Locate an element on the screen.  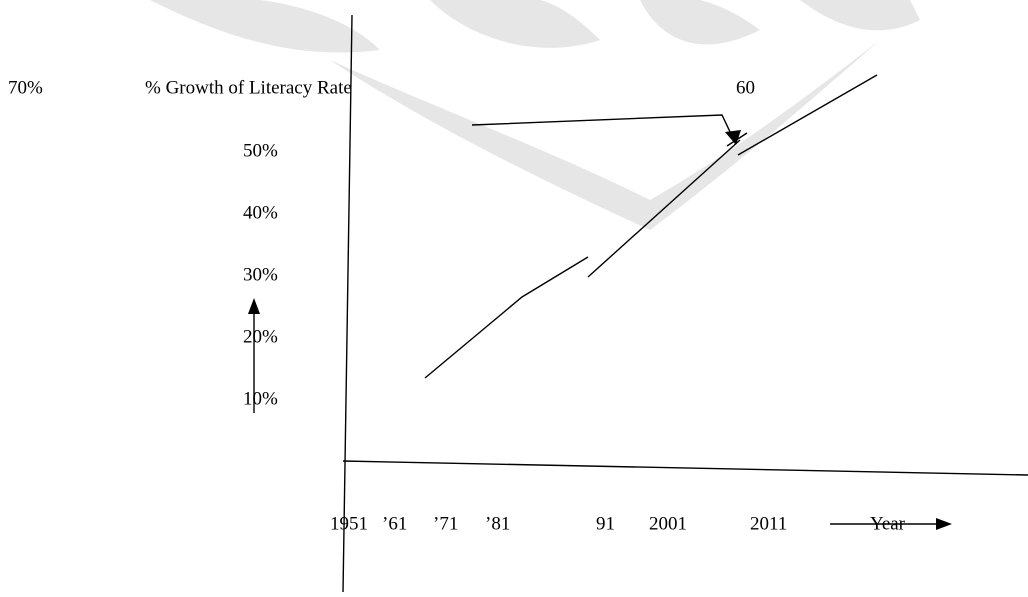
y-label: 20% is located at coordinates (260, 336).